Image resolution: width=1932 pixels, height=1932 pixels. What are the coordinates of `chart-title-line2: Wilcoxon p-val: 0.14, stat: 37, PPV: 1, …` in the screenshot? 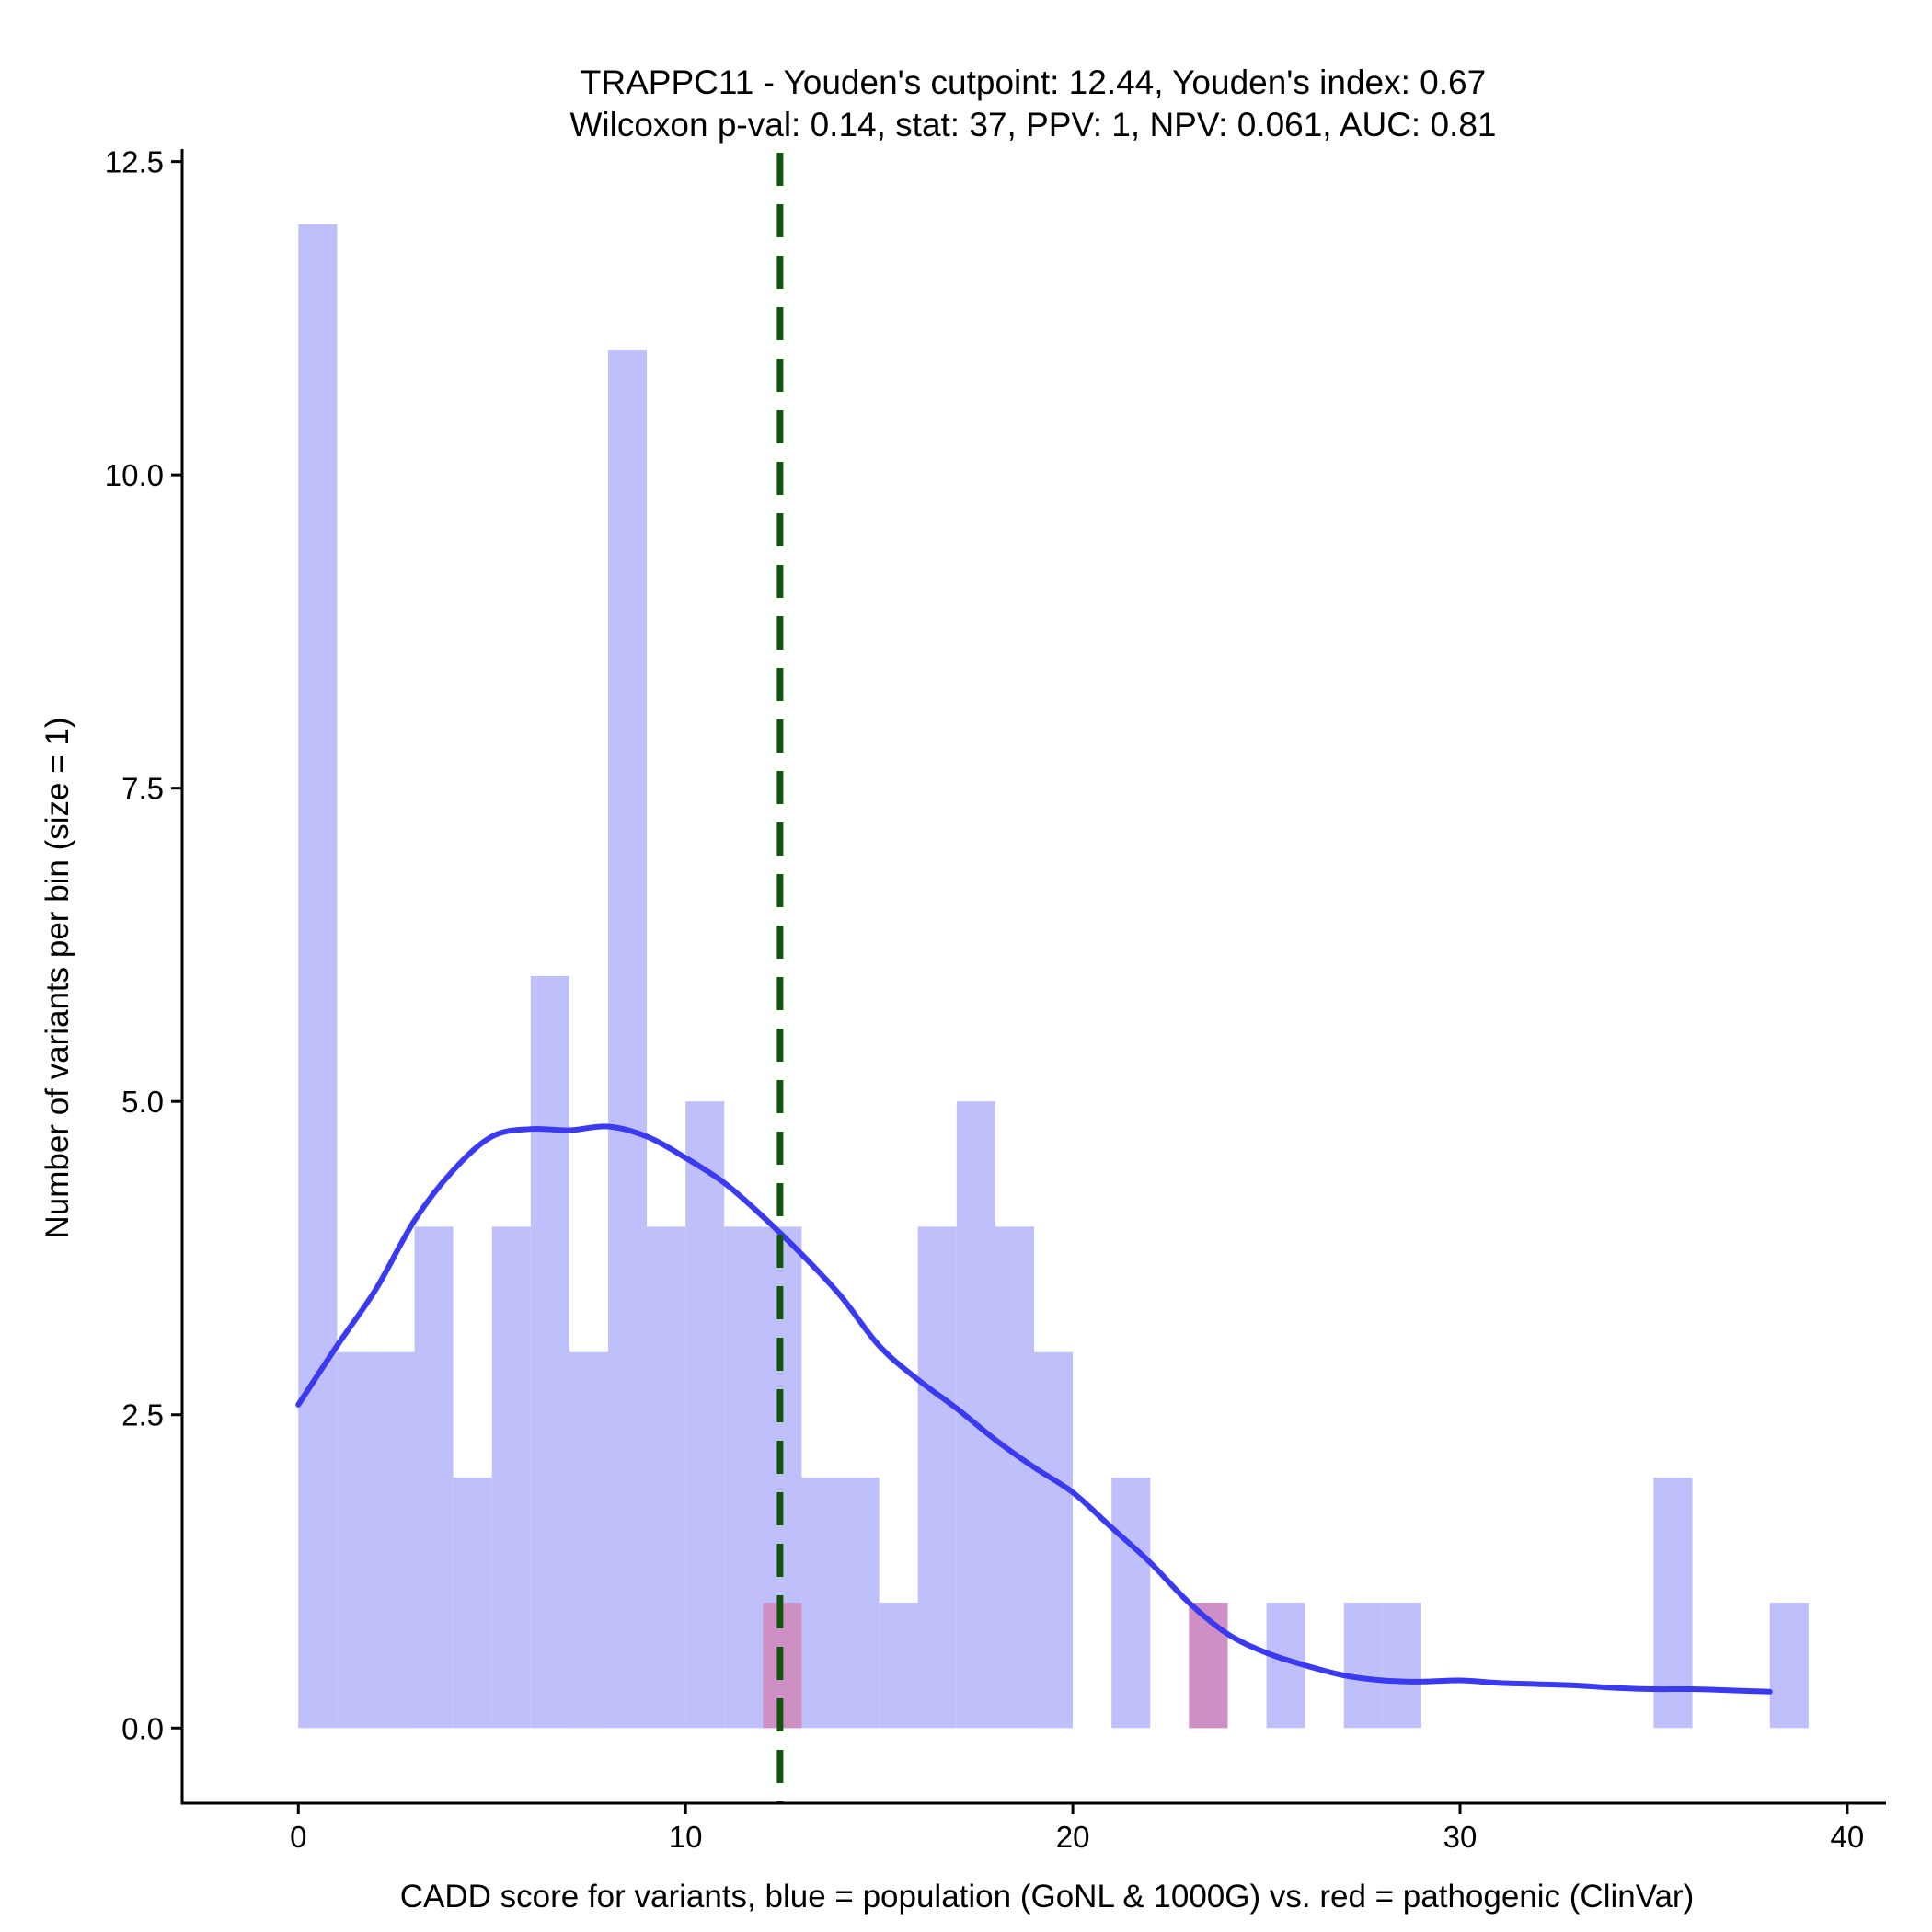 It's located at (1032, 125).